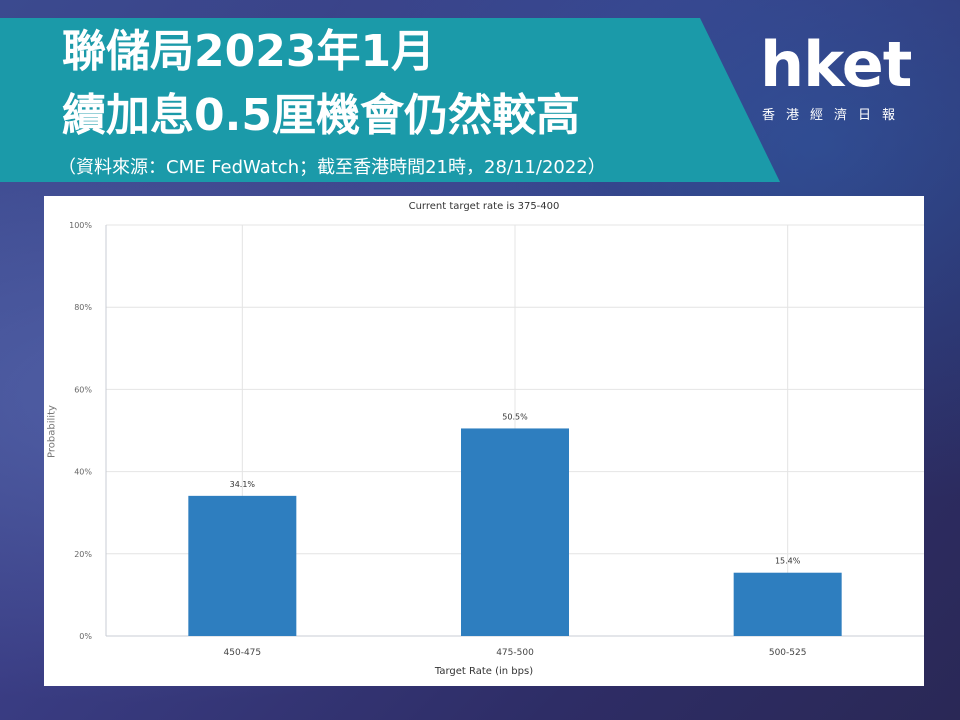  I want to click on data-label: 34.1%, so click(243, 484).